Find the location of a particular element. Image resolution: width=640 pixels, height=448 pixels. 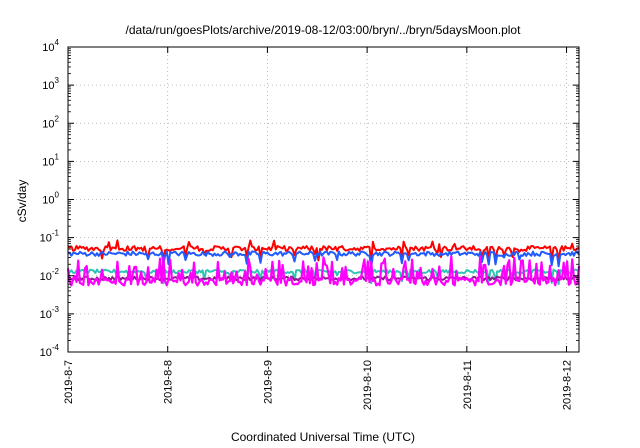

y-tick-label: 10⁻² is located at coordinates (50, 275).